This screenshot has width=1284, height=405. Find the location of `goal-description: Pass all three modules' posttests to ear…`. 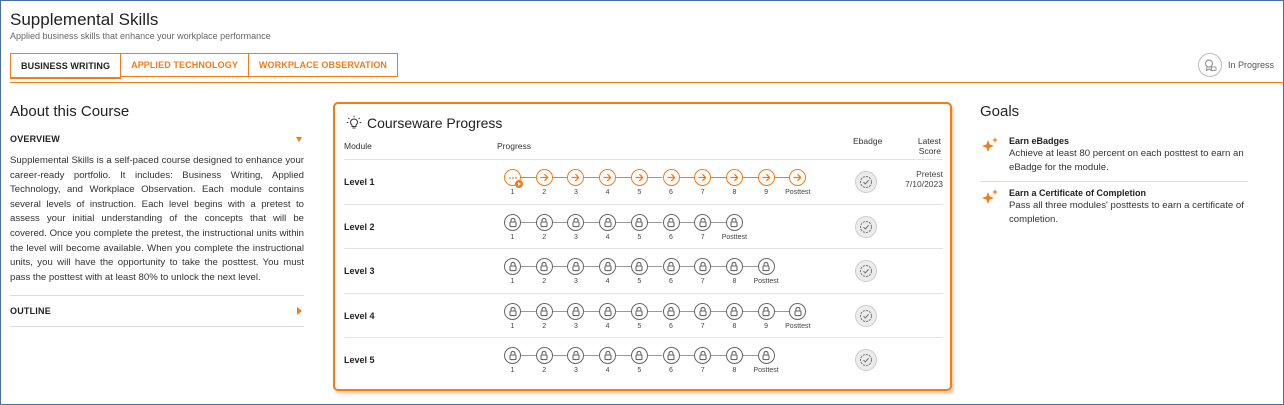

goal-description: Pass all three modules' posttests to ear… is located at coordinates (1126, 212).